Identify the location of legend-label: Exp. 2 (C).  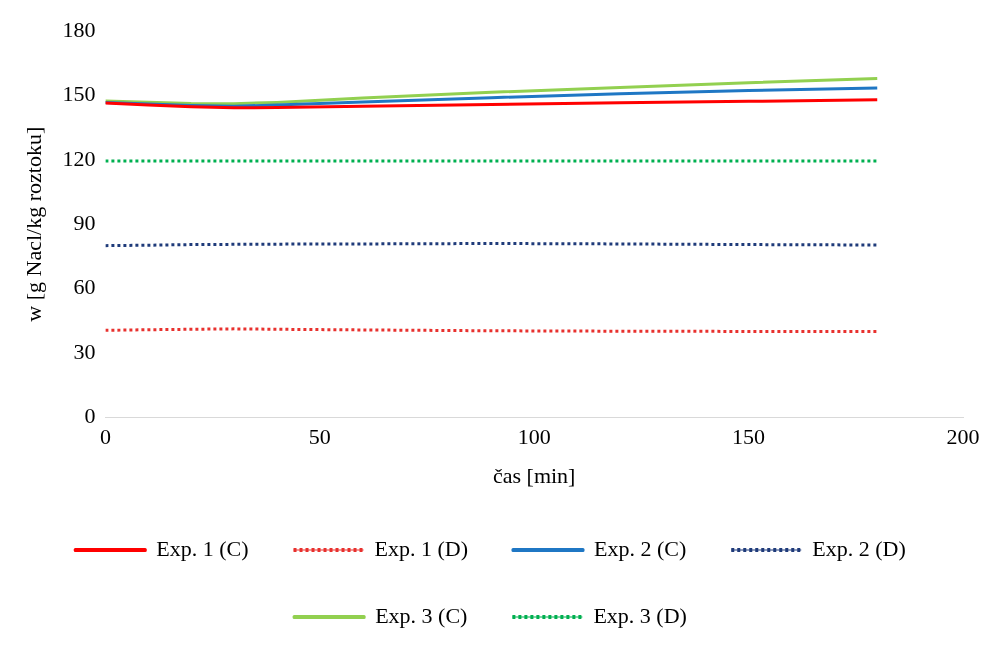
(640, 548).